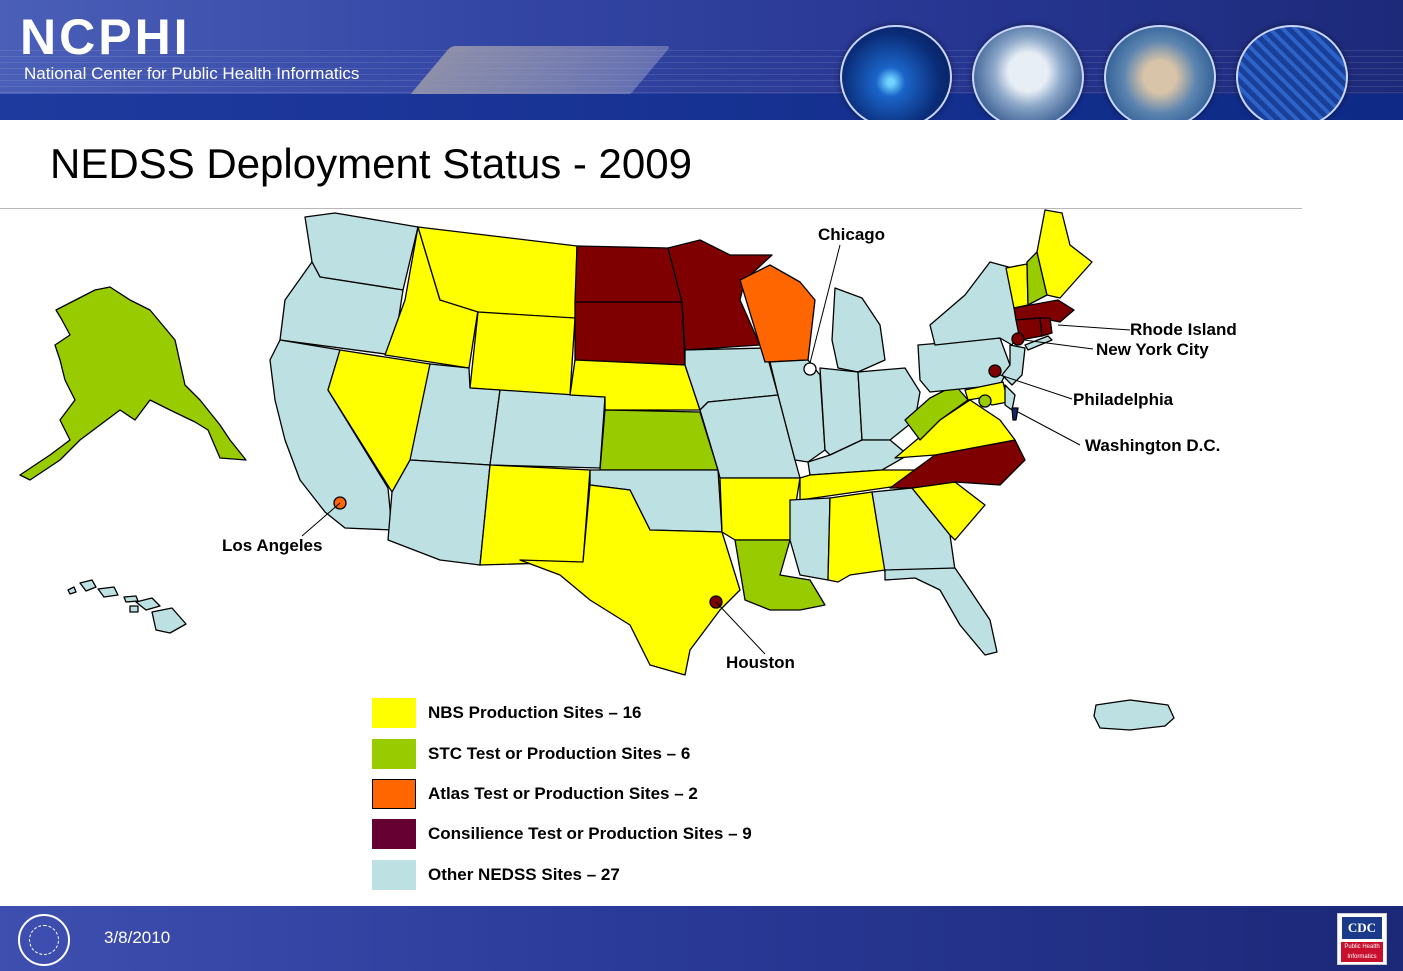 Image resolution: width=1403 pixels, height=971 pixels. I want to click on ncphi-logo: NCPHI, so click(105, 37).